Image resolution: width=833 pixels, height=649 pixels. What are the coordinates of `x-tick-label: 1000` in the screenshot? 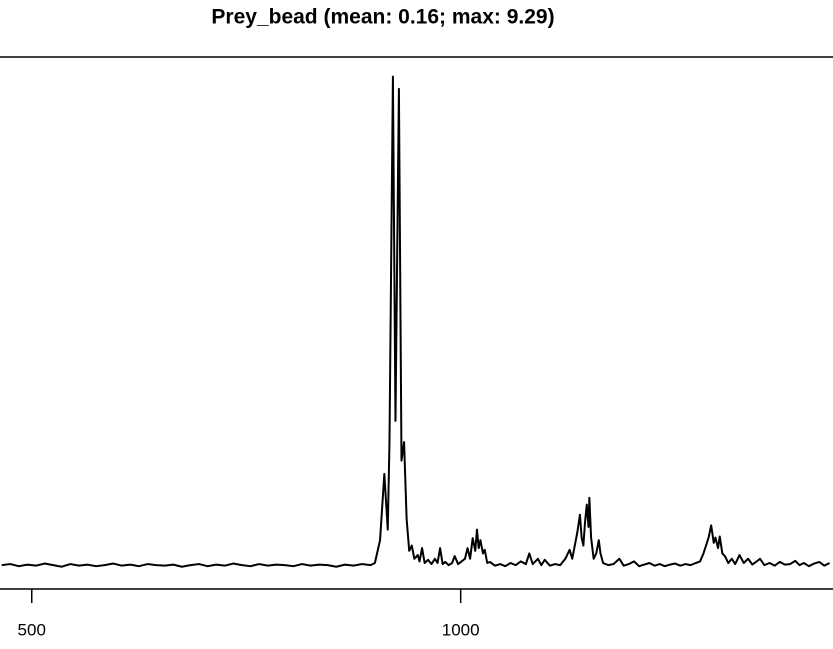 It's located at (461, 629).